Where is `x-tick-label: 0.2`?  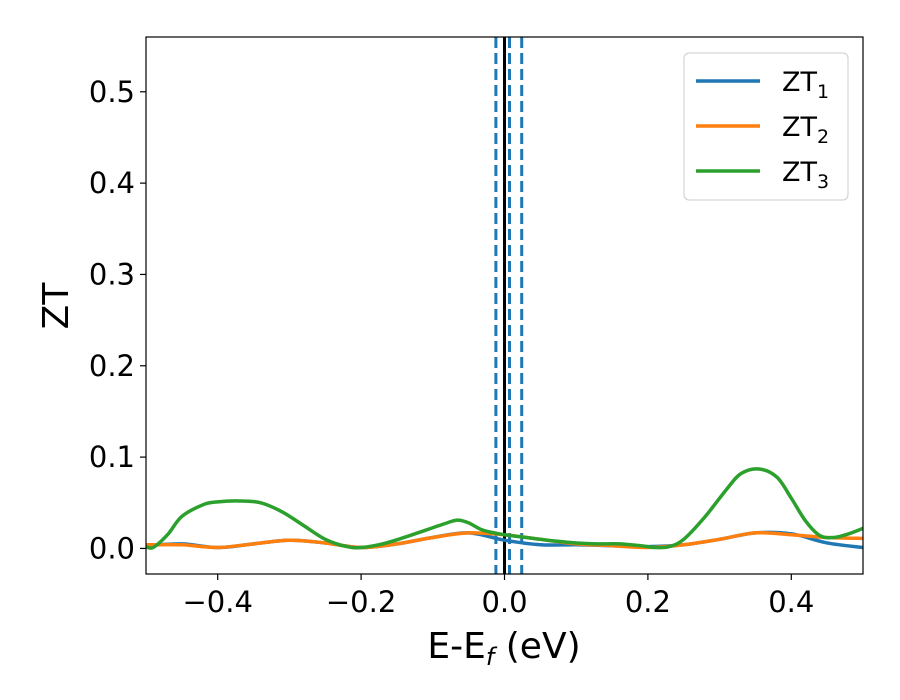
x-tick-label: 0.2 is located at coordinates (648, 602).